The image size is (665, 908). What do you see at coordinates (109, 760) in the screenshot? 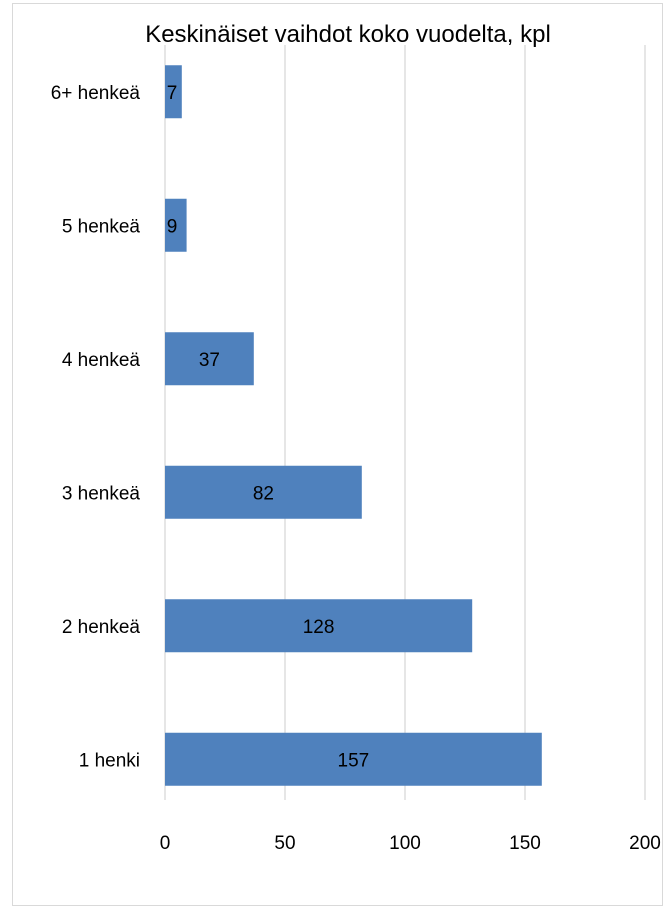
I see `category-label: 1 henki` at bounding box center [109, 760].